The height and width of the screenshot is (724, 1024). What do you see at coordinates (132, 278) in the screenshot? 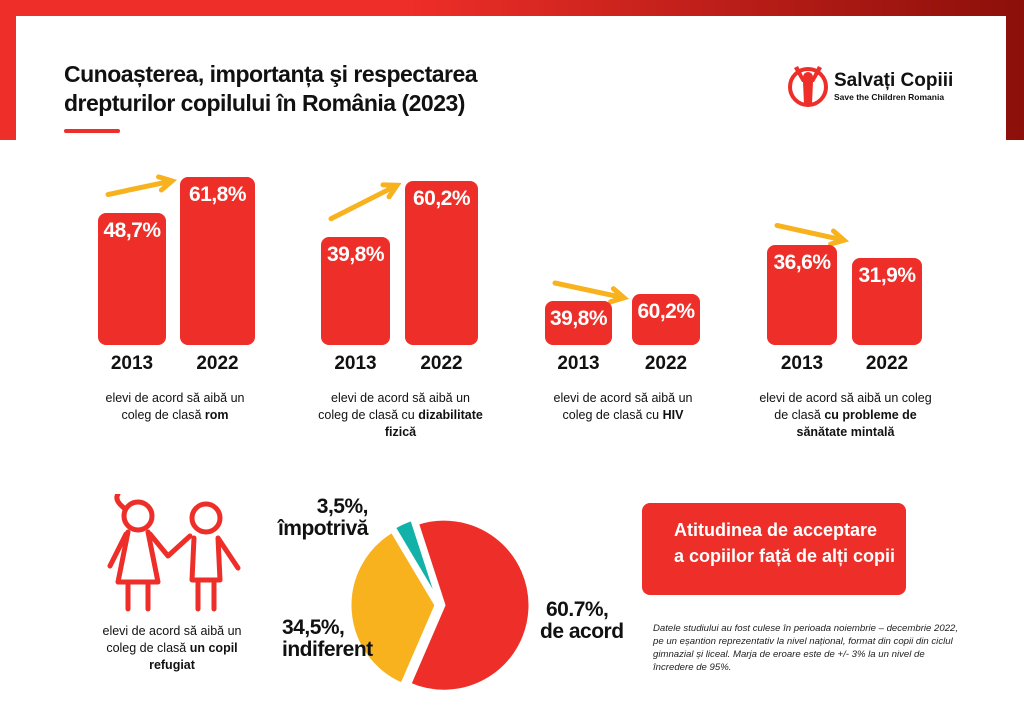
I see `bar-0-2013: 48,7%` at bounding box center [132, 278].